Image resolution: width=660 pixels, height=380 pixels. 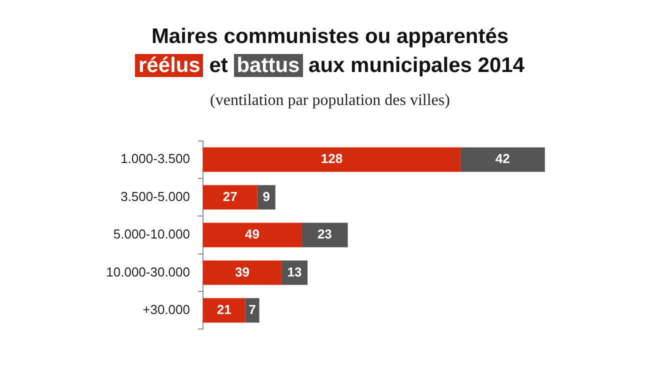 What do you see at coordinates (169, 65) in the screenshot?
I see `text: réélus` at bounding box center [169, 65].